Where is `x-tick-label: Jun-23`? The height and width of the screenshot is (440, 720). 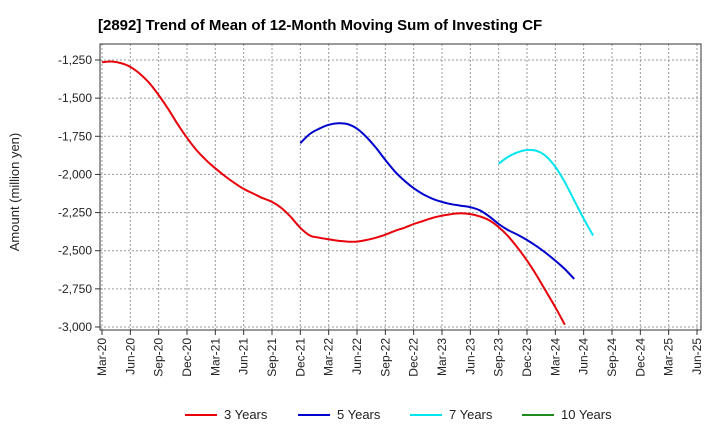
x-tick-label: Jun-23 is located at coordinates (470, 356).